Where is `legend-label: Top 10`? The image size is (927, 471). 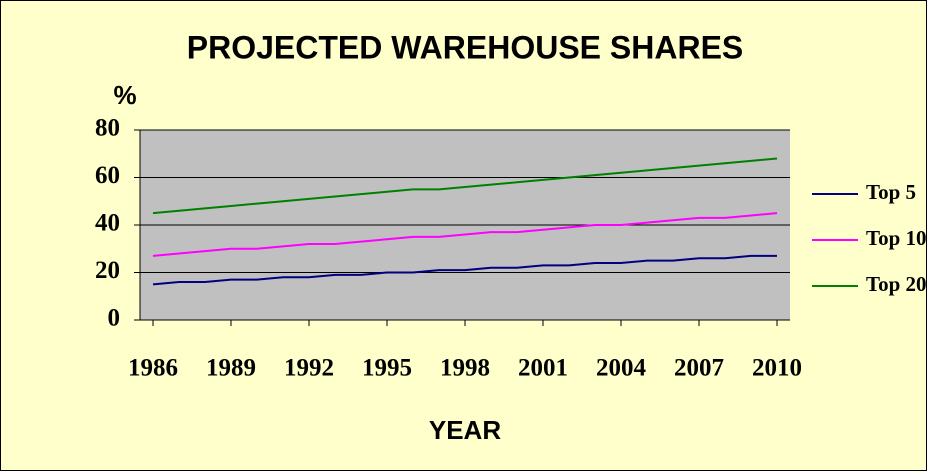 legend-label: Top 10 is located at coordinates (896, 238).